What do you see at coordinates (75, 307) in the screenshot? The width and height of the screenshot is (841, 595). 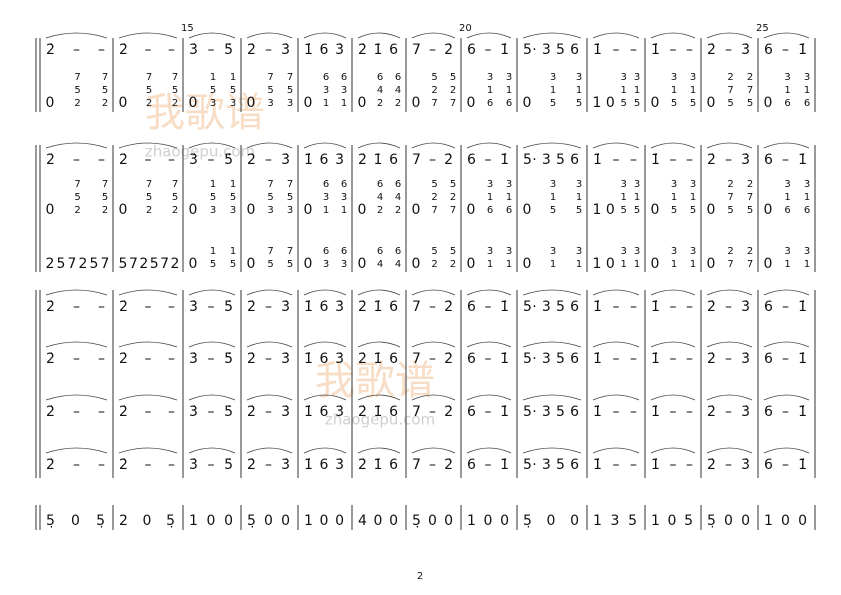 I see `note-group: 2̇ – –` at bounding box center [75, 307].